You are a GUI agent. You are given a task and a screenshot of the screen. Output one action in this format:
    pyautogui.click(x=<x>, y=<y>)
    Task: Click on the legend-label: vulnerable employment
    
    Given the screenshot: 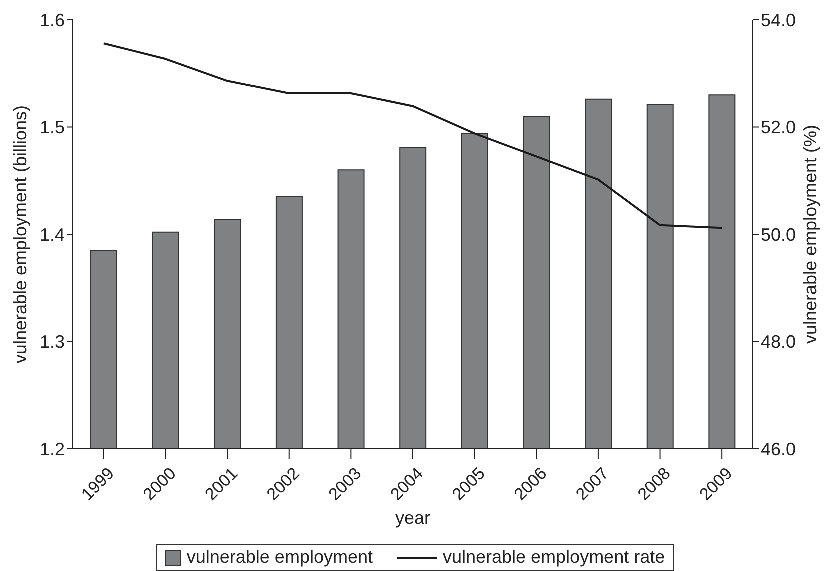 What is the action you would take?
    pyautogui.click(x=279, y=557)
    